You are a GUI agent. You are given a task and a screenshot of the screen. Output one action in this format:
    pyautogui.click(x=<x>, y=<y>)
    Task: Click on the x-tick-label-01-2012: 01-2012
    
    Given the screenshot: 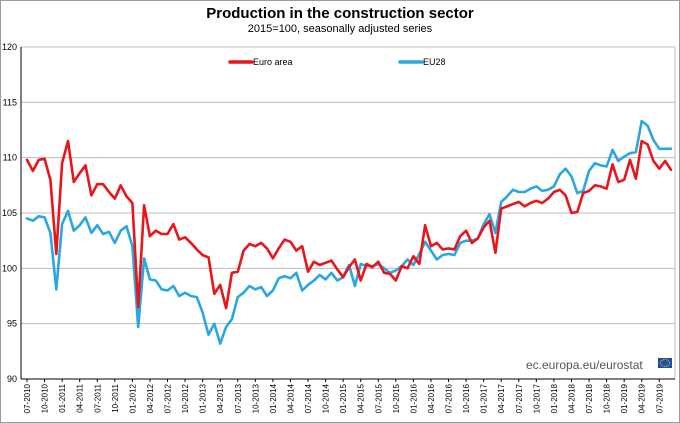 What is the action you would take?
    pyautogui.click(x=132, y=398)
    